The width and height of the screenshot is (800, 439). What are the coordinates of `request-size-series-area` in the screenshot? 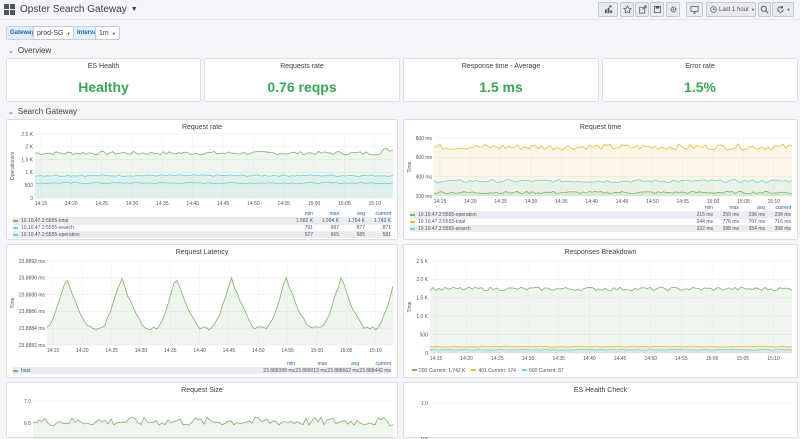 It's located at (213, 428).